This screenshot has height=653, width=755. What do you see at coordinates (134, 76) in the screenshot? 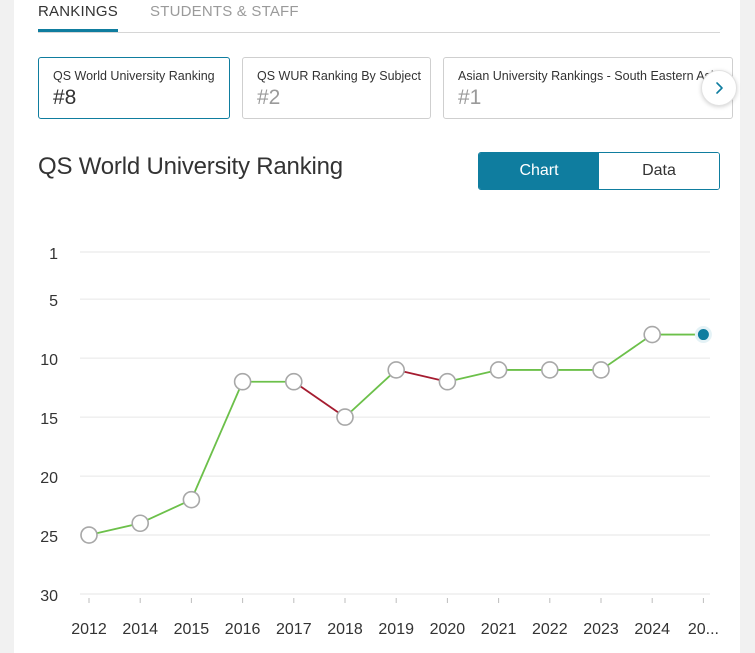
I see `ranking-card-label: QS World University Ranking` at bounding box center [134, 76].